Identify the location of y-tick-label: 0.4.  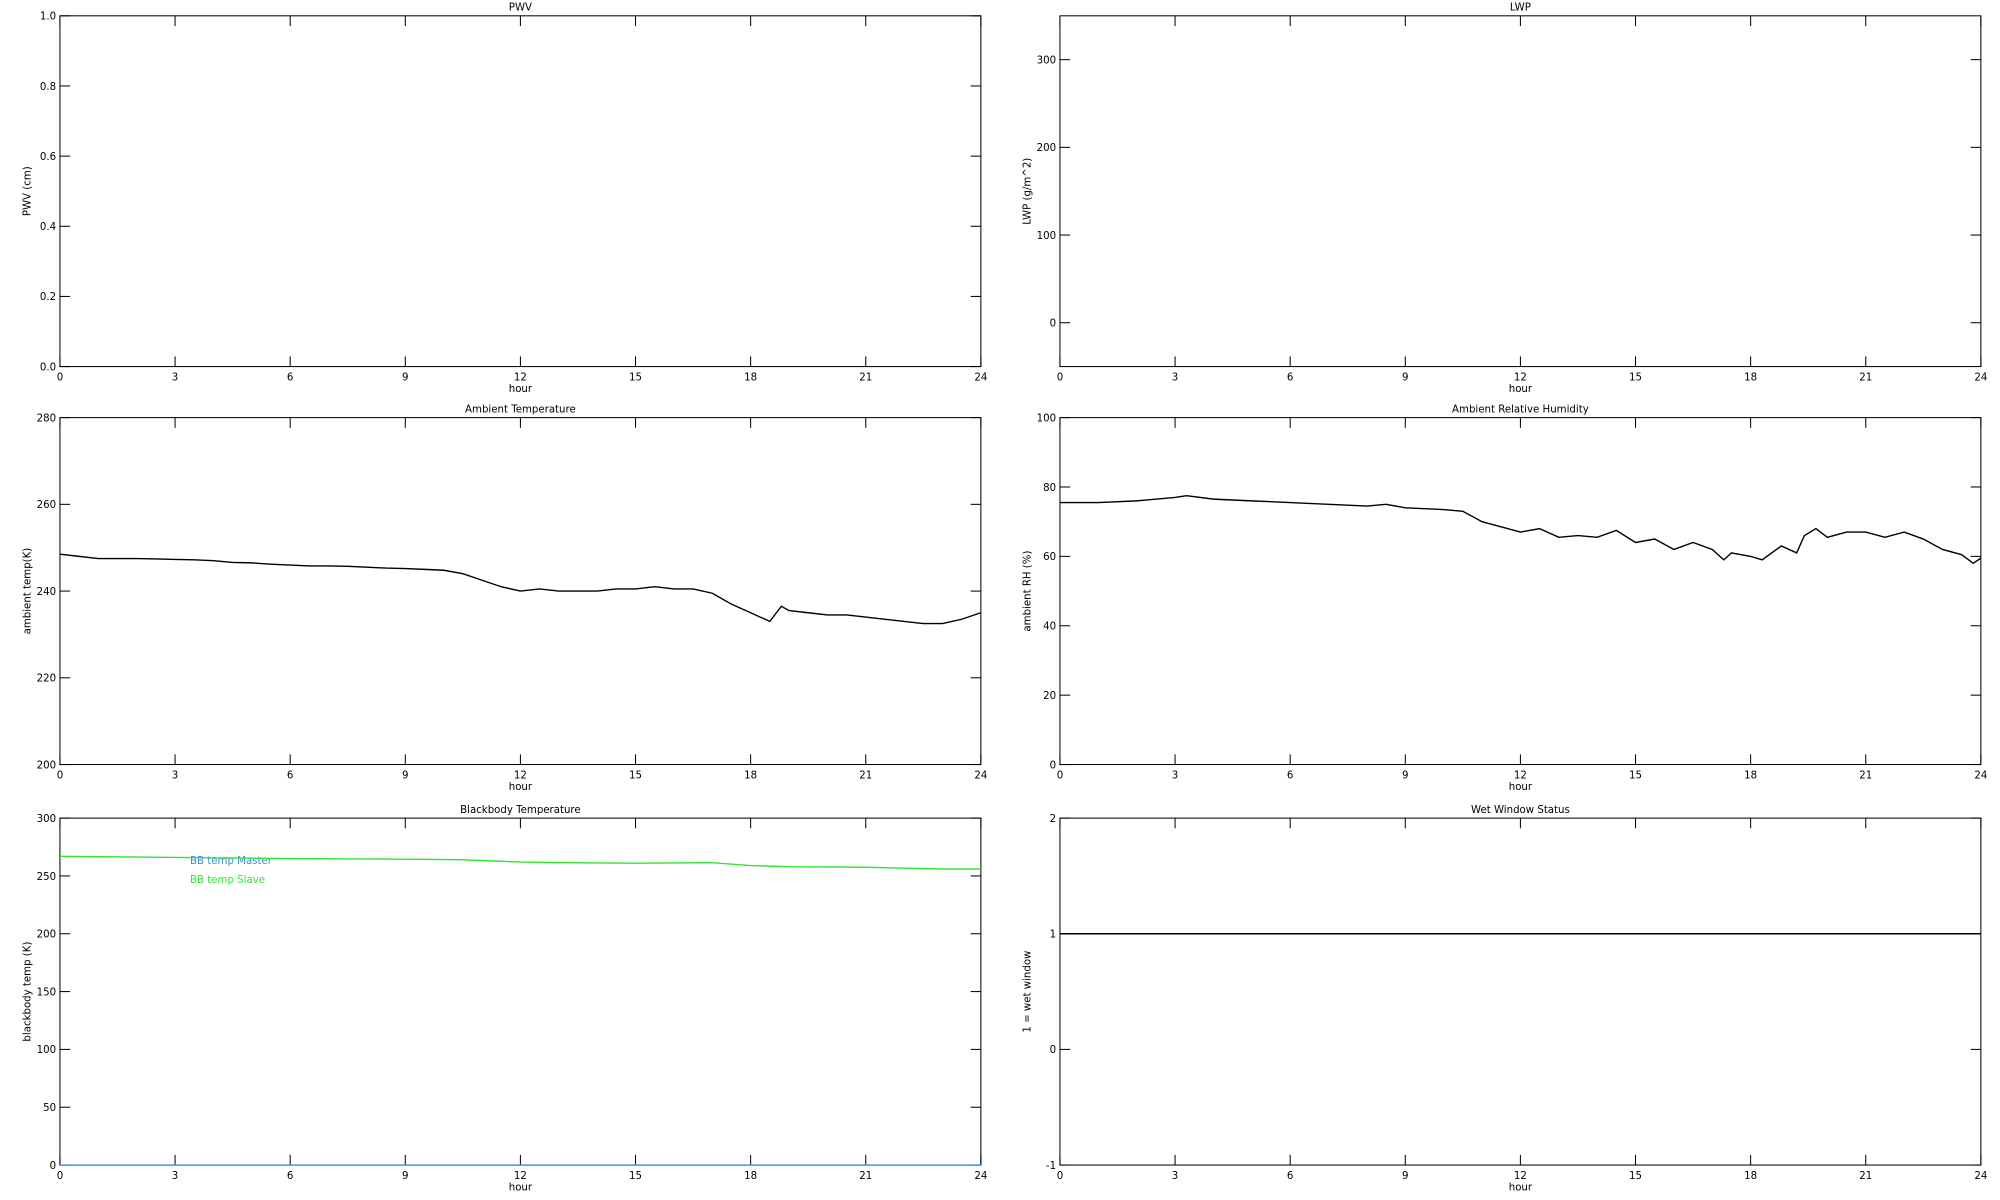
(48, 227).